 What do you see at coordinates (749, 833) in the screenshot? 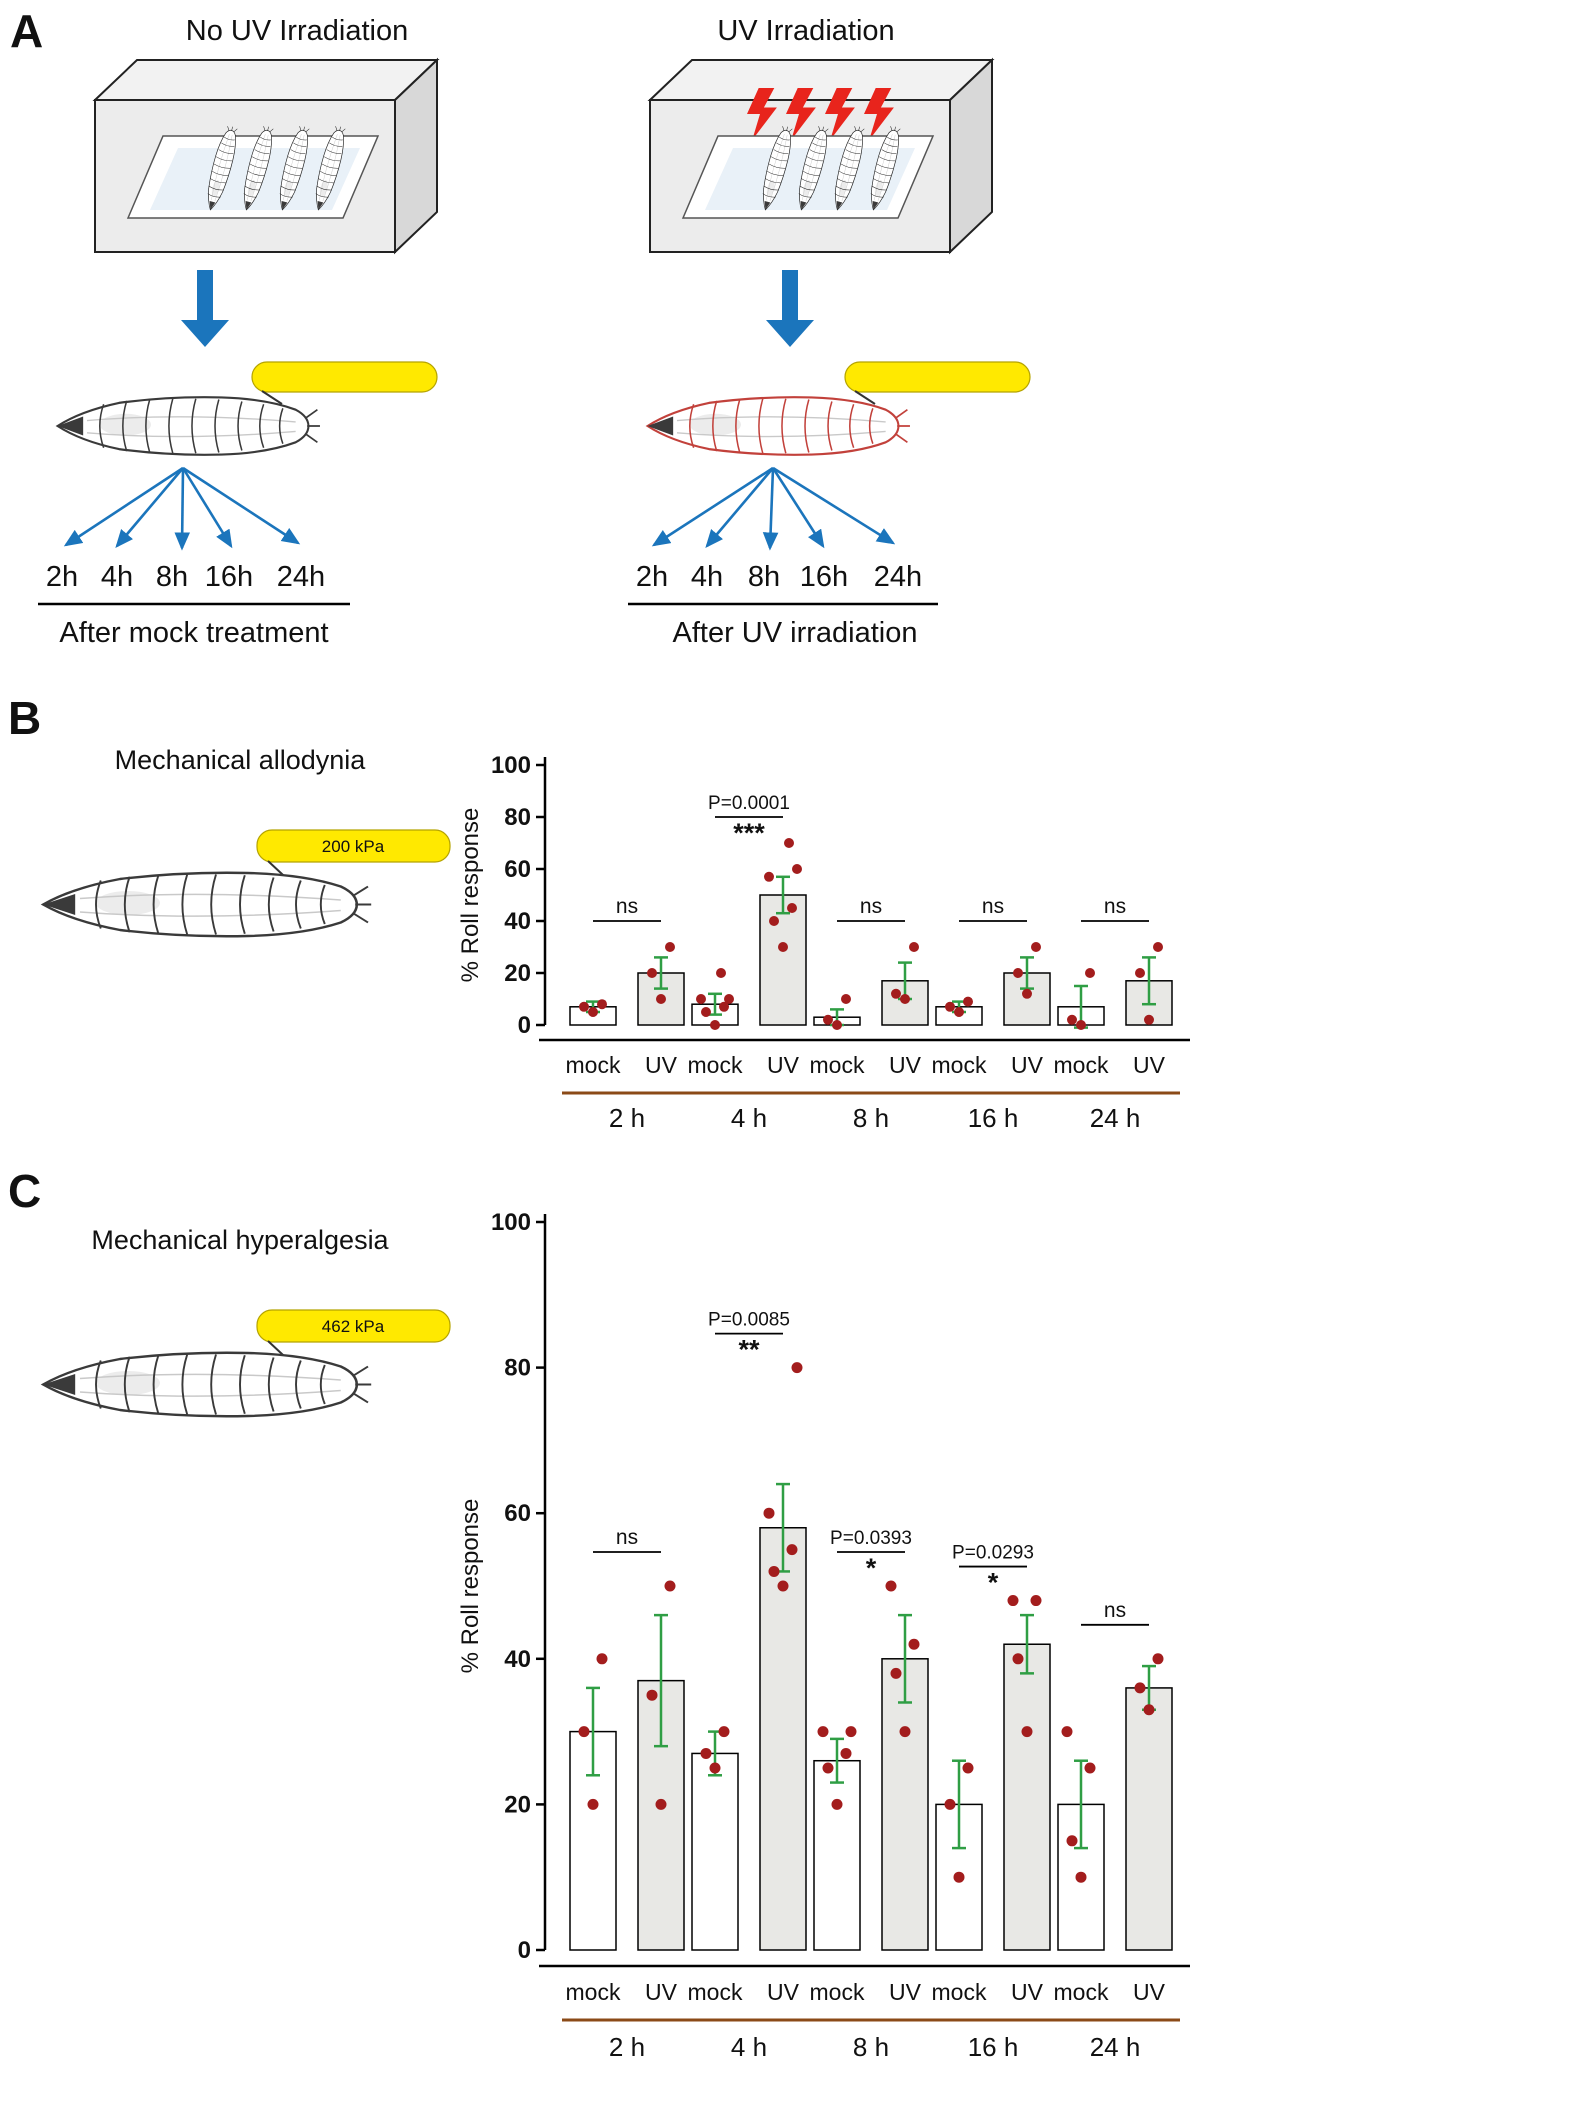
I see `significance-stars: ***` at bounding box center [749, 833].